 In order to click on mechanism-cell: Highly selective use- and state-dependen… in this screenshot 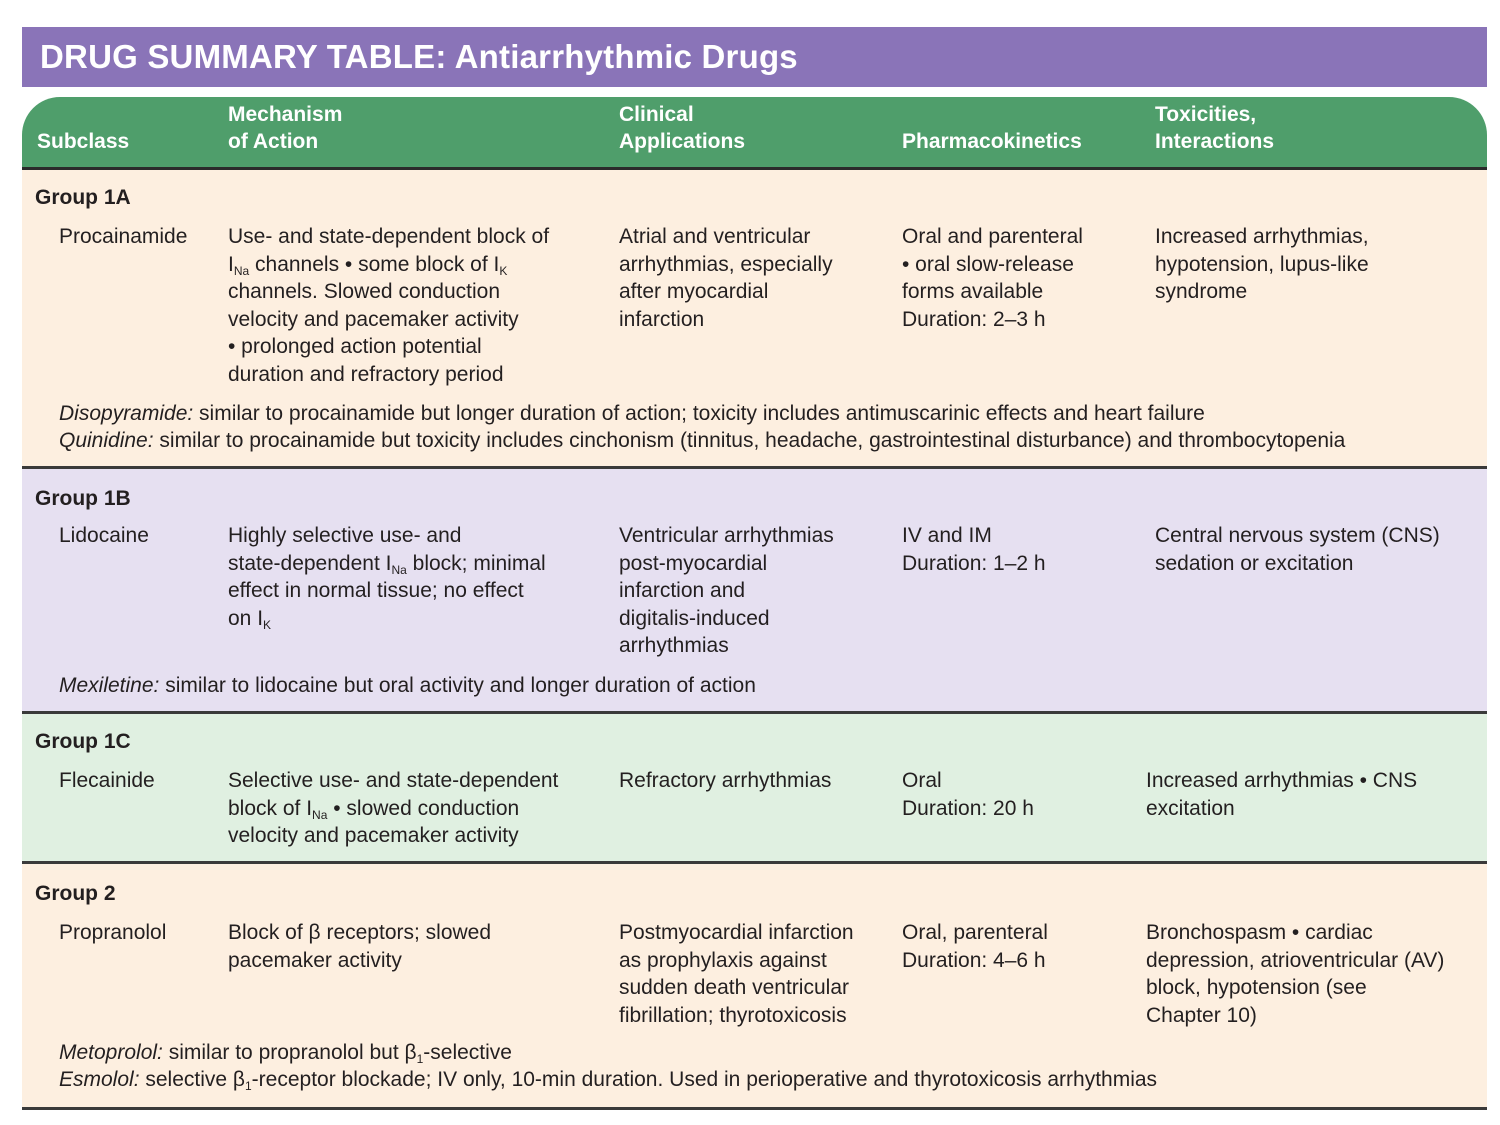, I will do `click(387, 578)`.